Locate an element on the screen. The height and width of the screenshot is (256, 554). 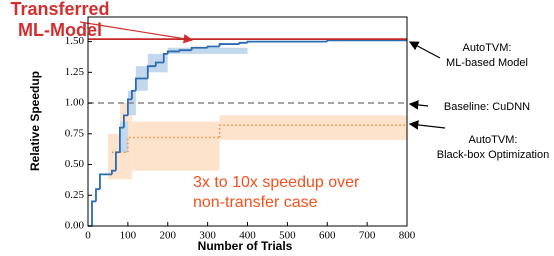
y-tick-label: 1.25 is located at coordinates (75, 72).